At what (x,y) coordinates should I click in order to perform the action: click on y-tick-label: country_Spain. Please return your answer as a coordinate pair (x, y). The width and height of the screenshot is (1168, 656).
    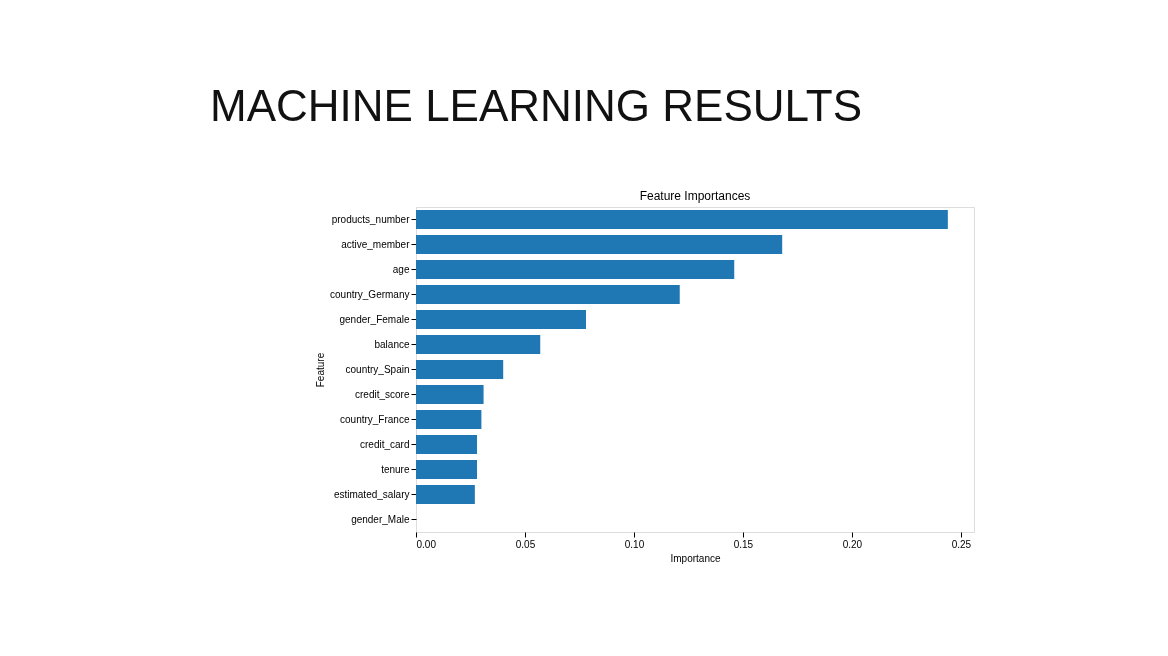
    Looking at the image, I should click on (377, 369).